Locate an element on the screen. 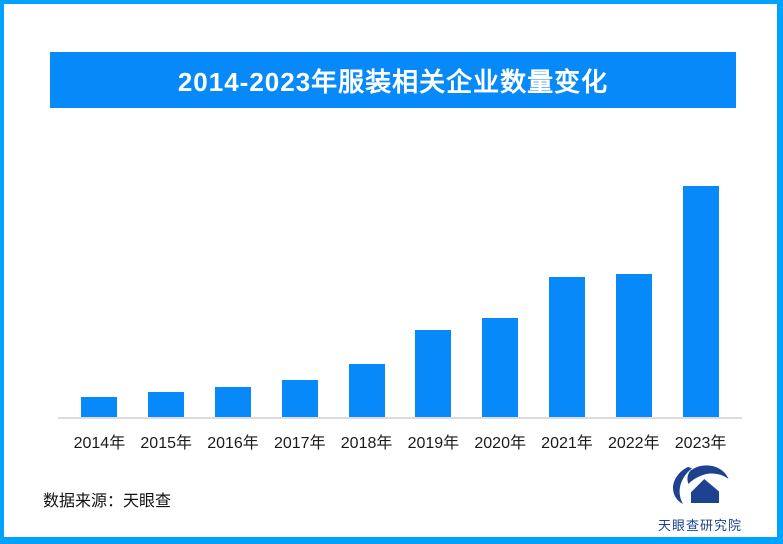 The height and width of the screenshot is (544, 783). bar-2023年 is located at coordinates (700, 302).